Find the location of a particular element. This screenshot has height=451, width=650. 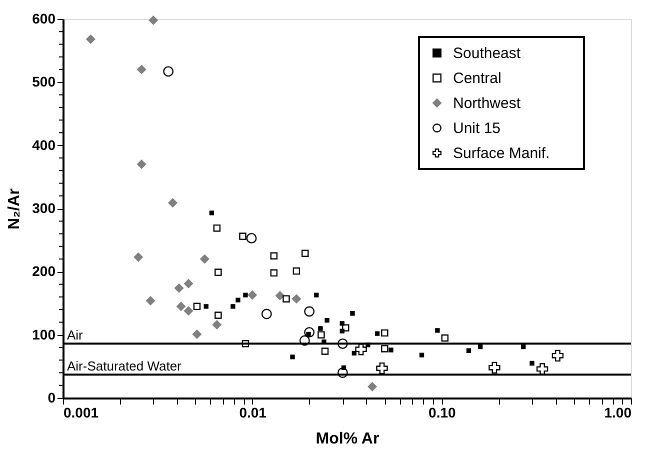

y-tick-label: 0 is located at coordinates (52, 398).